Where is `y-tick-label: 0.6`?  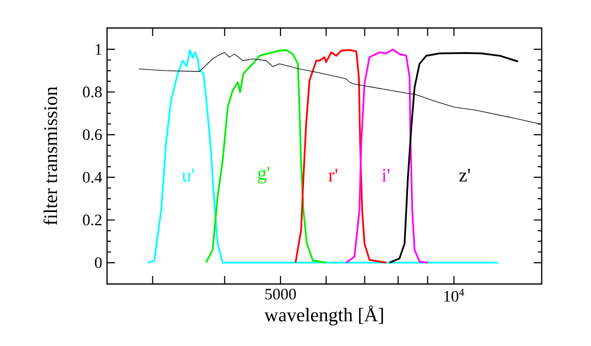 y-tick-label: 0.6 is located at coordinates (92, 134).